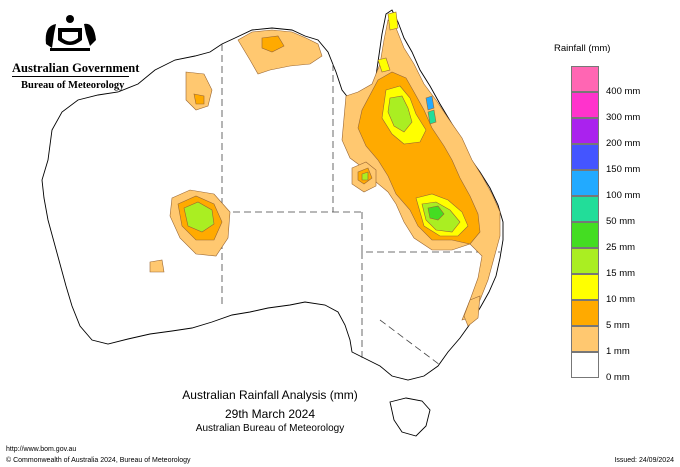 This screenshot has height=467, width=680. What do you see at coordinates (621, 247) in the screenshot?
I see `legend-label: 25 mm` at bounding box center [621, 247].